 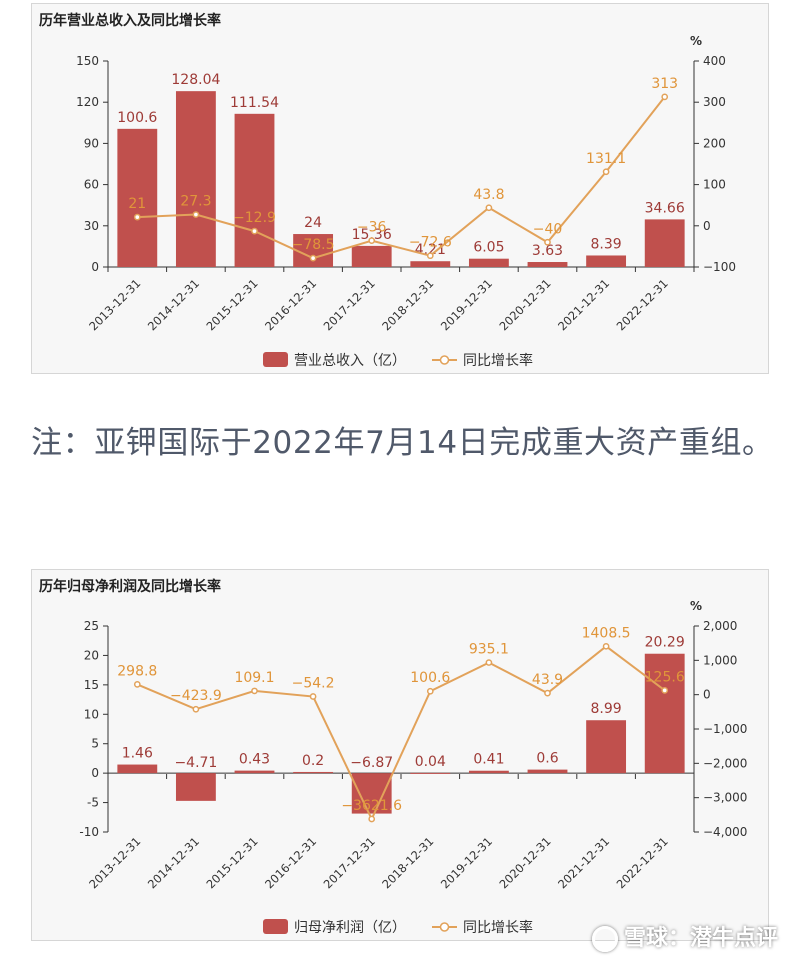 I want to click on line-data-label: −36, so click(x=372, y=228).